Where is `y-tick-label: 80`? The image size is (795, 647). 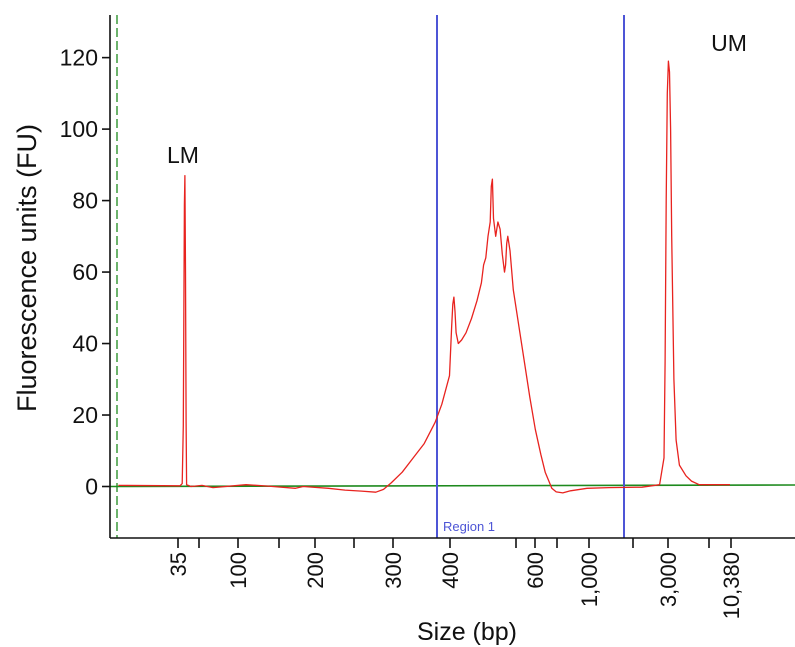 y-tick-label: 80 is located at coordinates (85, 201).